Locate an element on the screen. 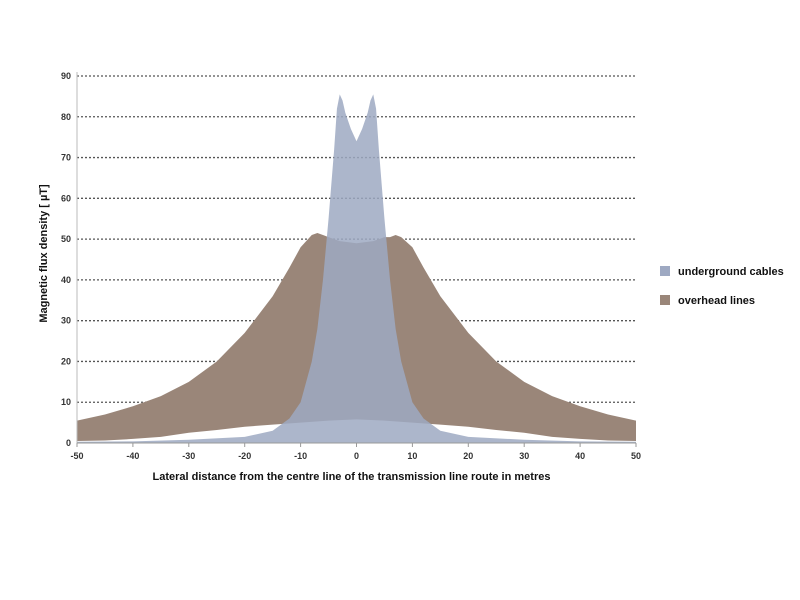 The height and width of the screenshot is (600, 800). y-axis-title: Magnetic flux density [ µT] is located at coordinates (44, 253).